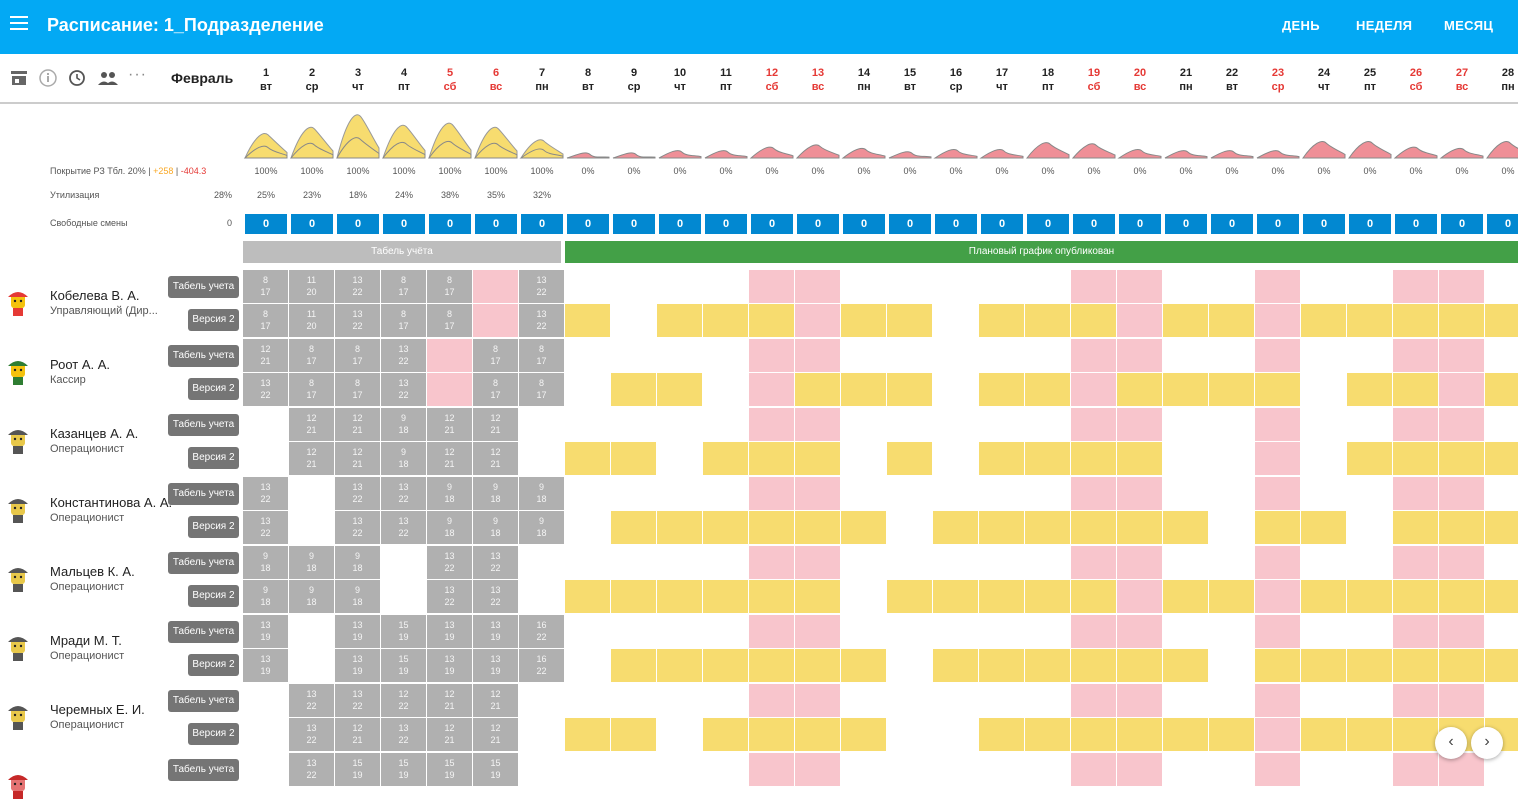 This screenshot has height=801, width=1518. I want to click on day-header: 20 вс, so click(1140, 80).